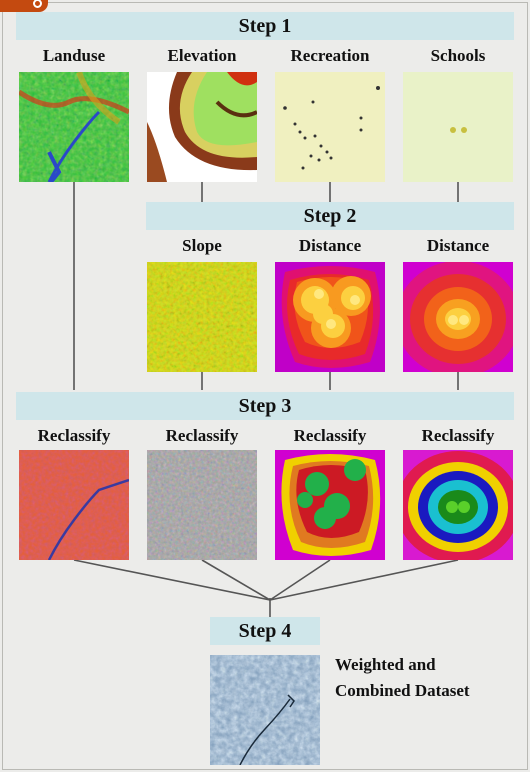 This screenshot has height=772, width=530. I want to click on step-2-banner: Step 2, so click(330, 216).